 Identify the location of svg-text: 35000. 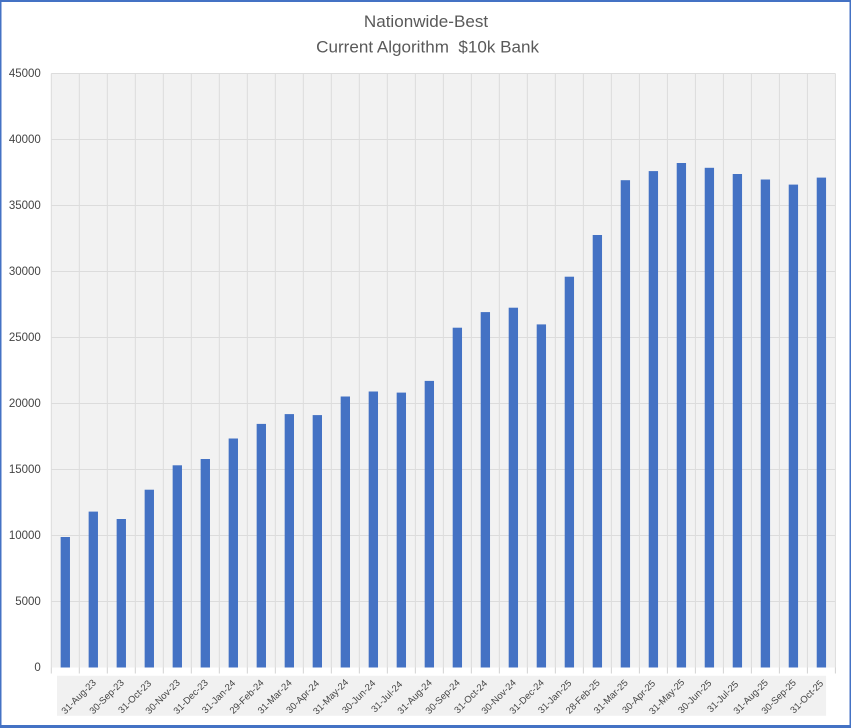
(25, 206).